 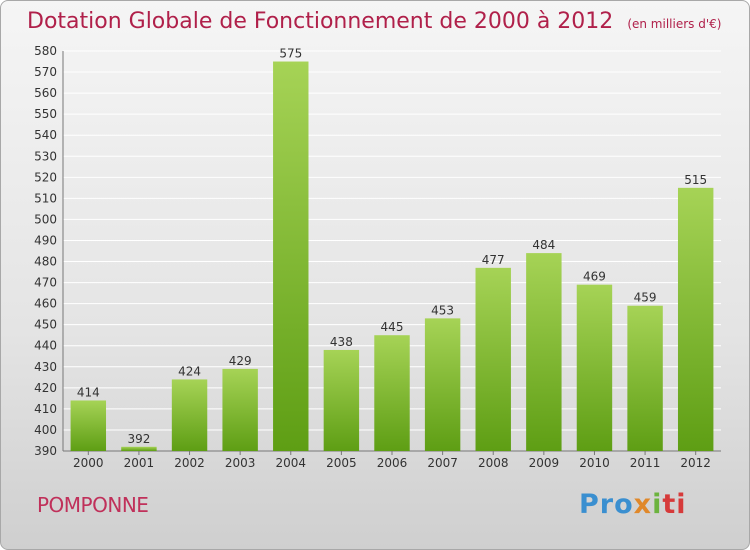 I want to click on y-tick-label: 440, so click(x=45, y=346).